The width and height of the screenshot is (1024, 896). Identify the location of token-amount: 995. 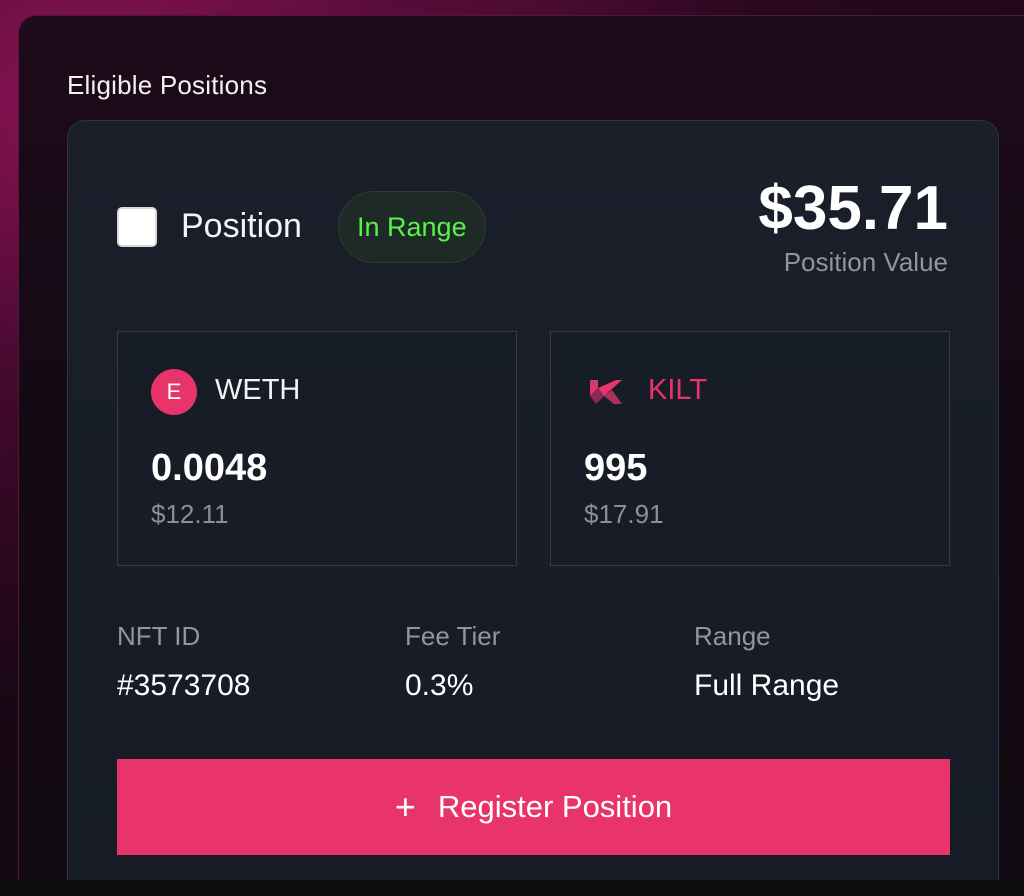
(616, 468).